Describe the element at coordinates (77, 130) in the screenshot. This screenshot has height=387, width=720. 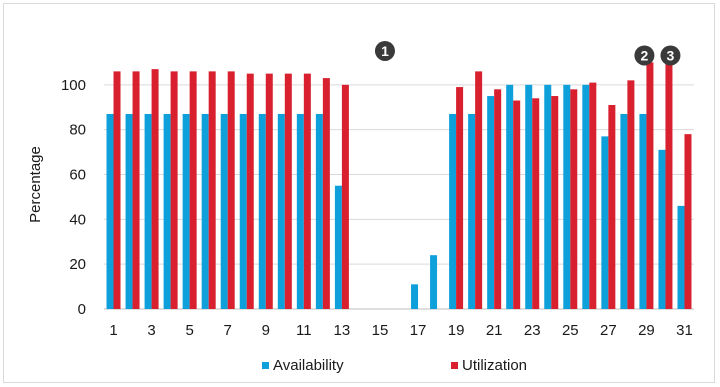
I see `y-tick-label-80: 80` at that location.